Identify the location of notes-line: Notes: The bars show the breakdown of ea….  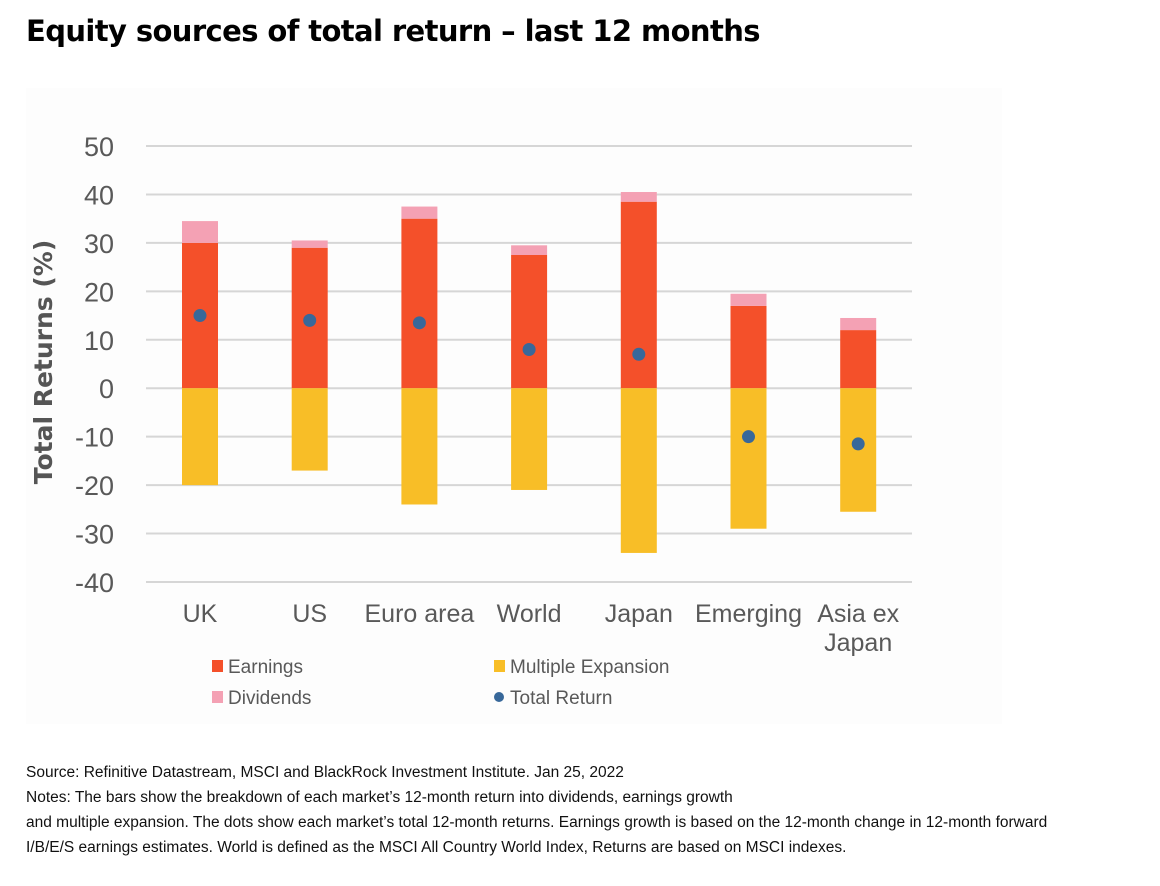
(379, 797).